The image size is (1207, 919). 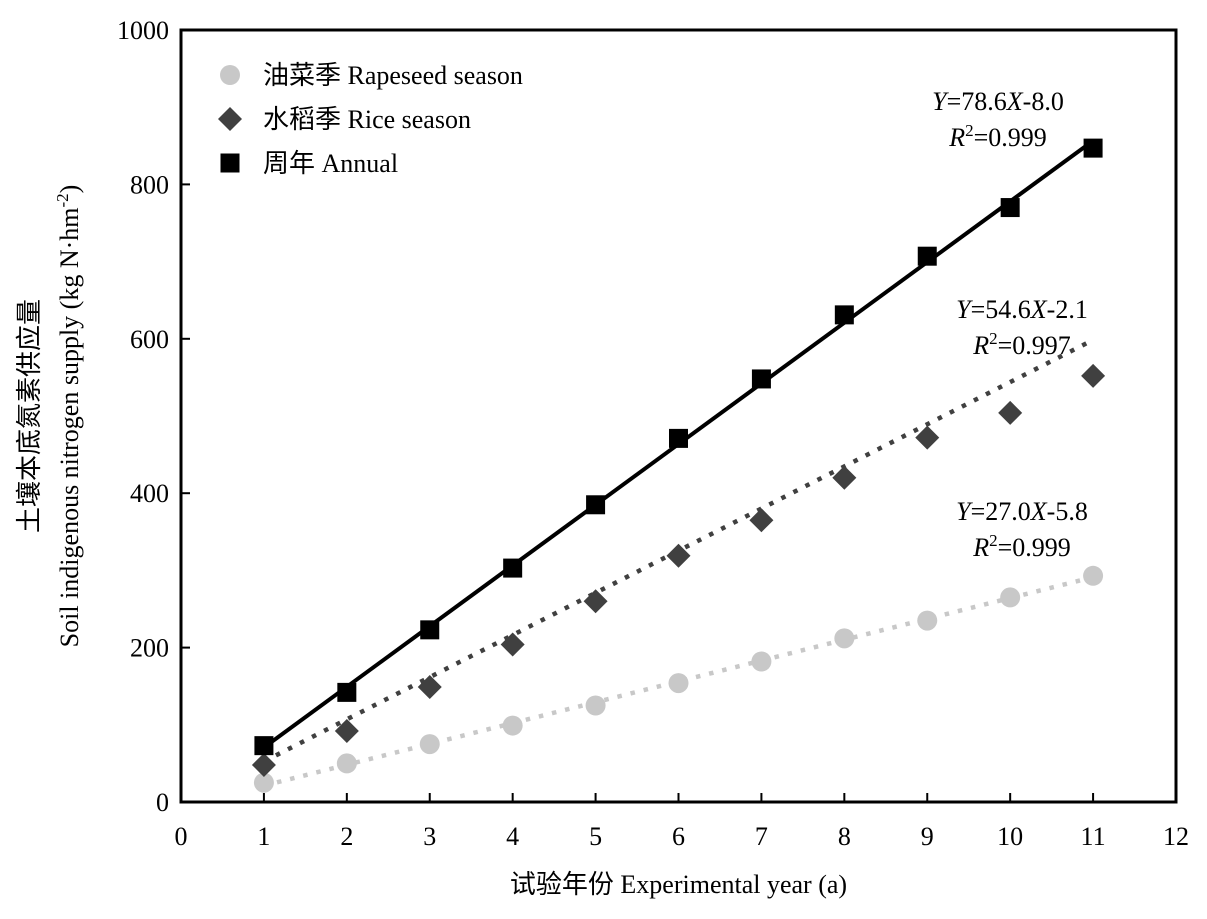 What do you see at coordinates (429, 836) in the screenshot?
I see `x-tick-label: 3` at bounding box center [429, 836].